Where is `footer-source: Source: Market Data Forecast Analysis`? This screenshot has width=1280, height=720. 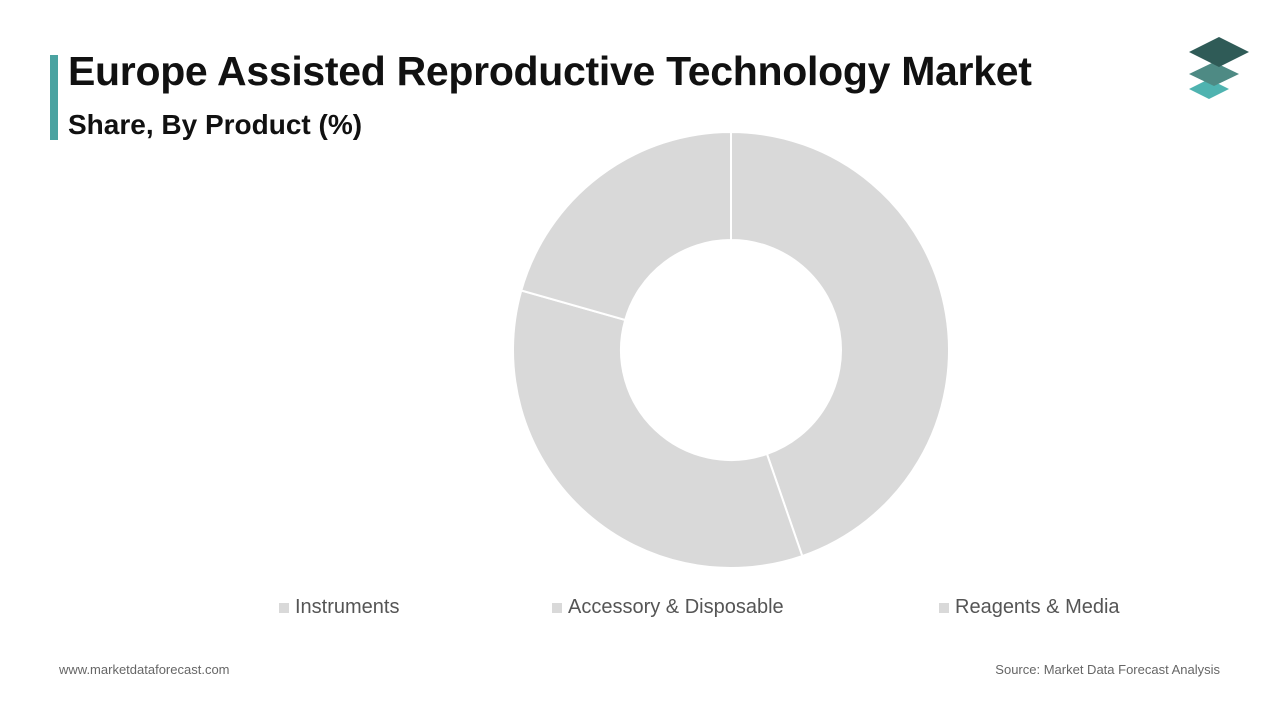
footer-source: Source: Market Data Forecast Analysis is located at coordinates (1107, 669).